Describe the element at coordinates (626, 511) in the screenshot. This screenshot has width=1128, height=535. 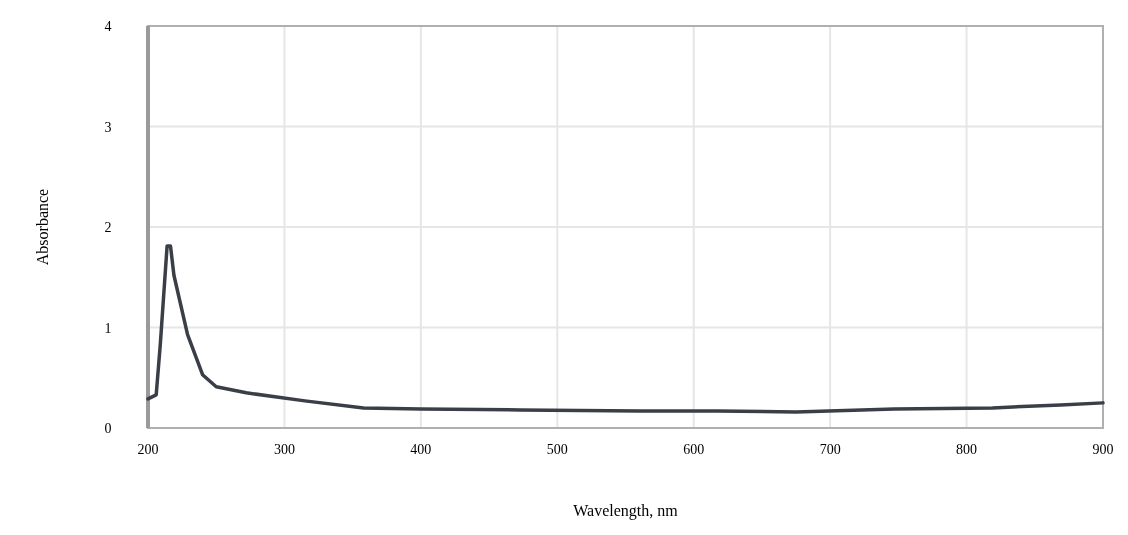
I see `x-axis-title: Wavelength, nm` at that location.